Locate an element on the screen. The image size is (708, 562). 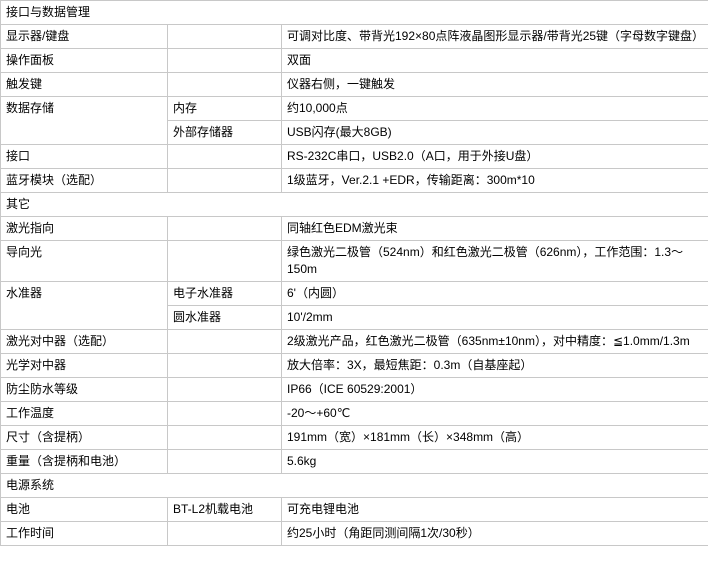
section-title-interface-data-management: 接口与数据管理 is located at coordinates (354, 12).